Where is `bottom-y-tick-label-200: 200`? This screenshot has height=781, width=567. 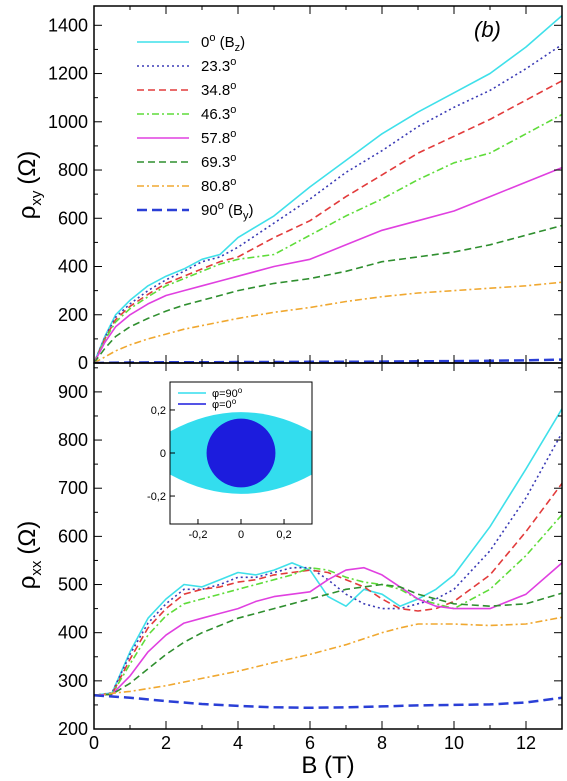
bottom-y-tick-label-200: 200 is located at coordinates (73, 729).